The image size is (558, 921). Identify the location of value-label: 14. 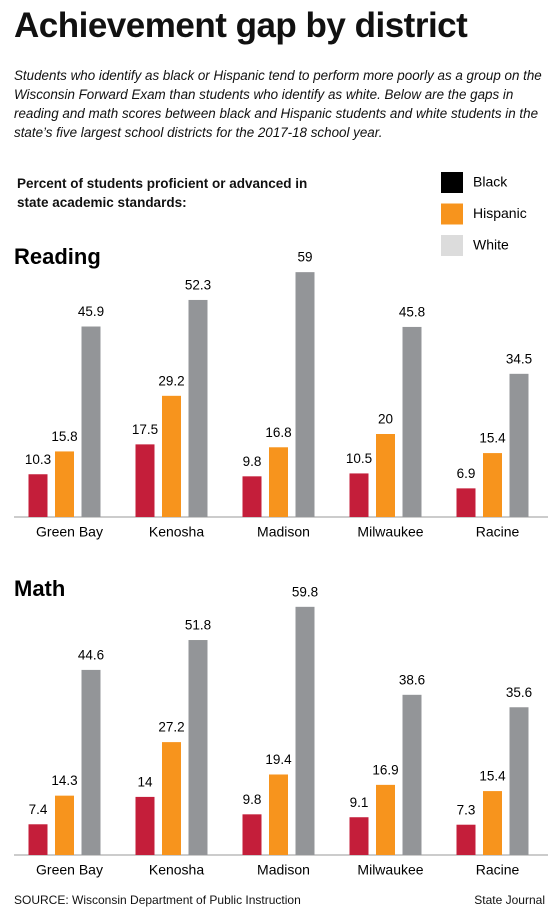
(145, 781).